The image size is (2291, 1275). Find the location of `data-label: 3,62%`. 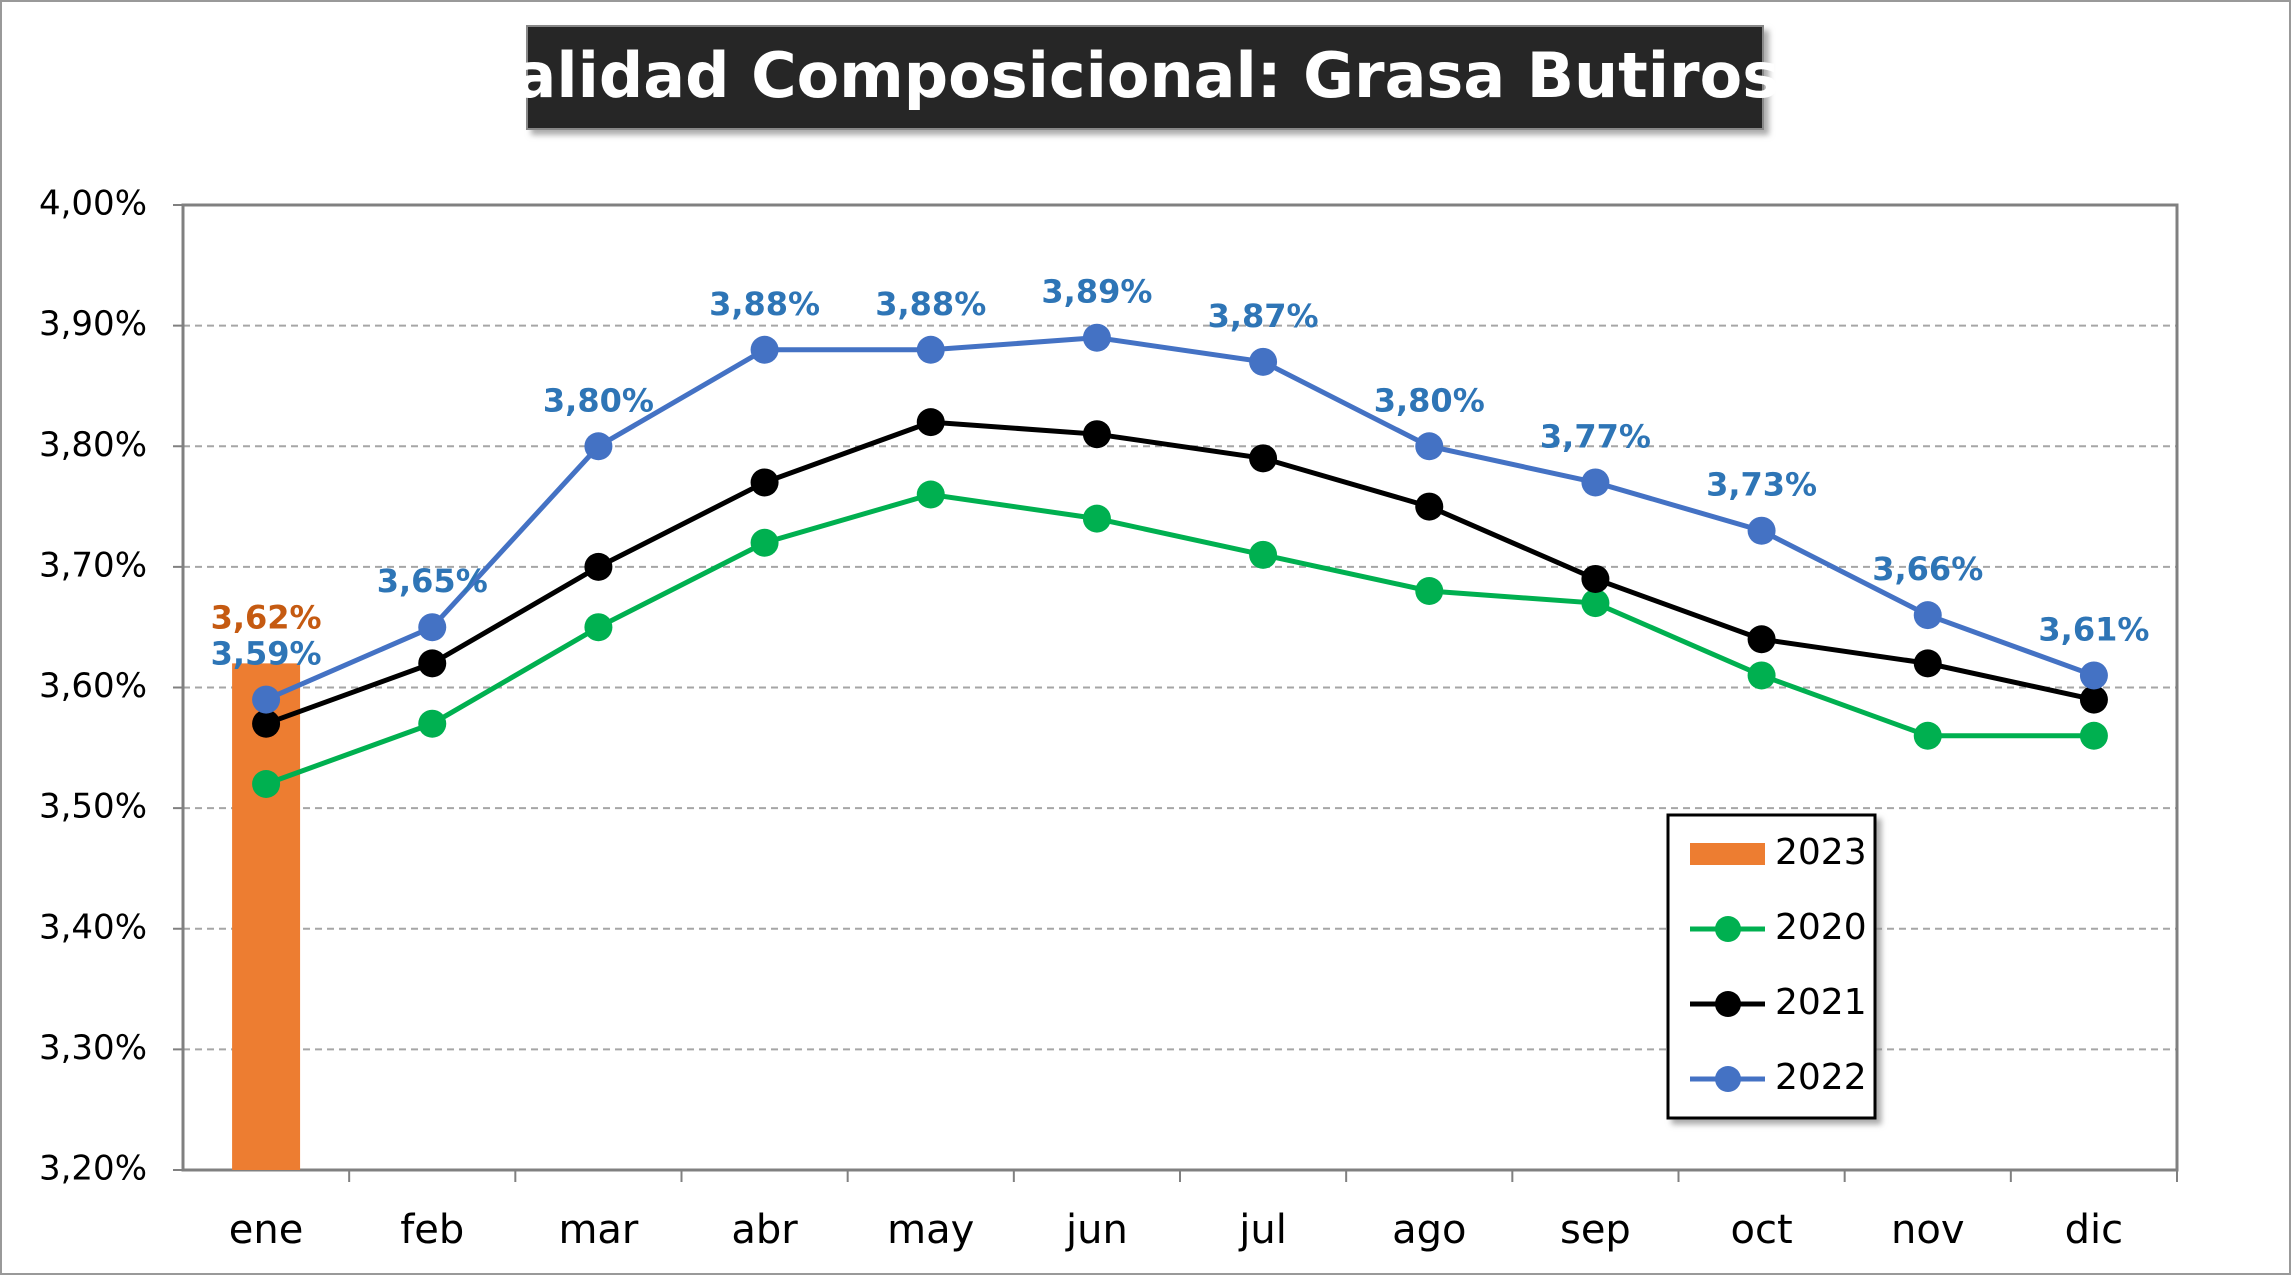

data-label: 3,62% is located at coordinates (266, 617).